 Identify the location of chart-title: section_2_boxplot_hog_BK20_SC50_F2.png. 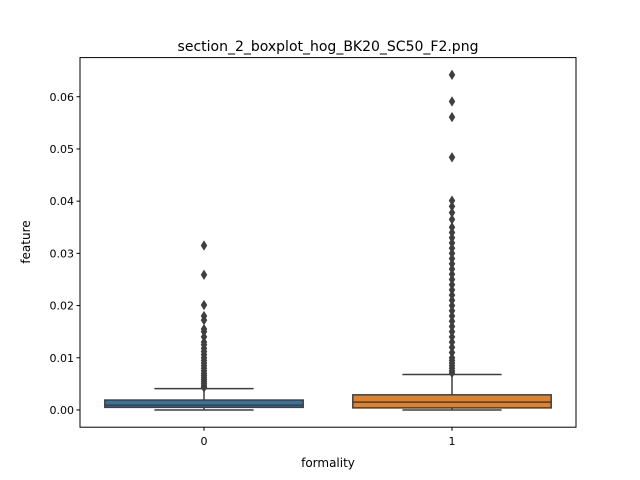
(328, 47).